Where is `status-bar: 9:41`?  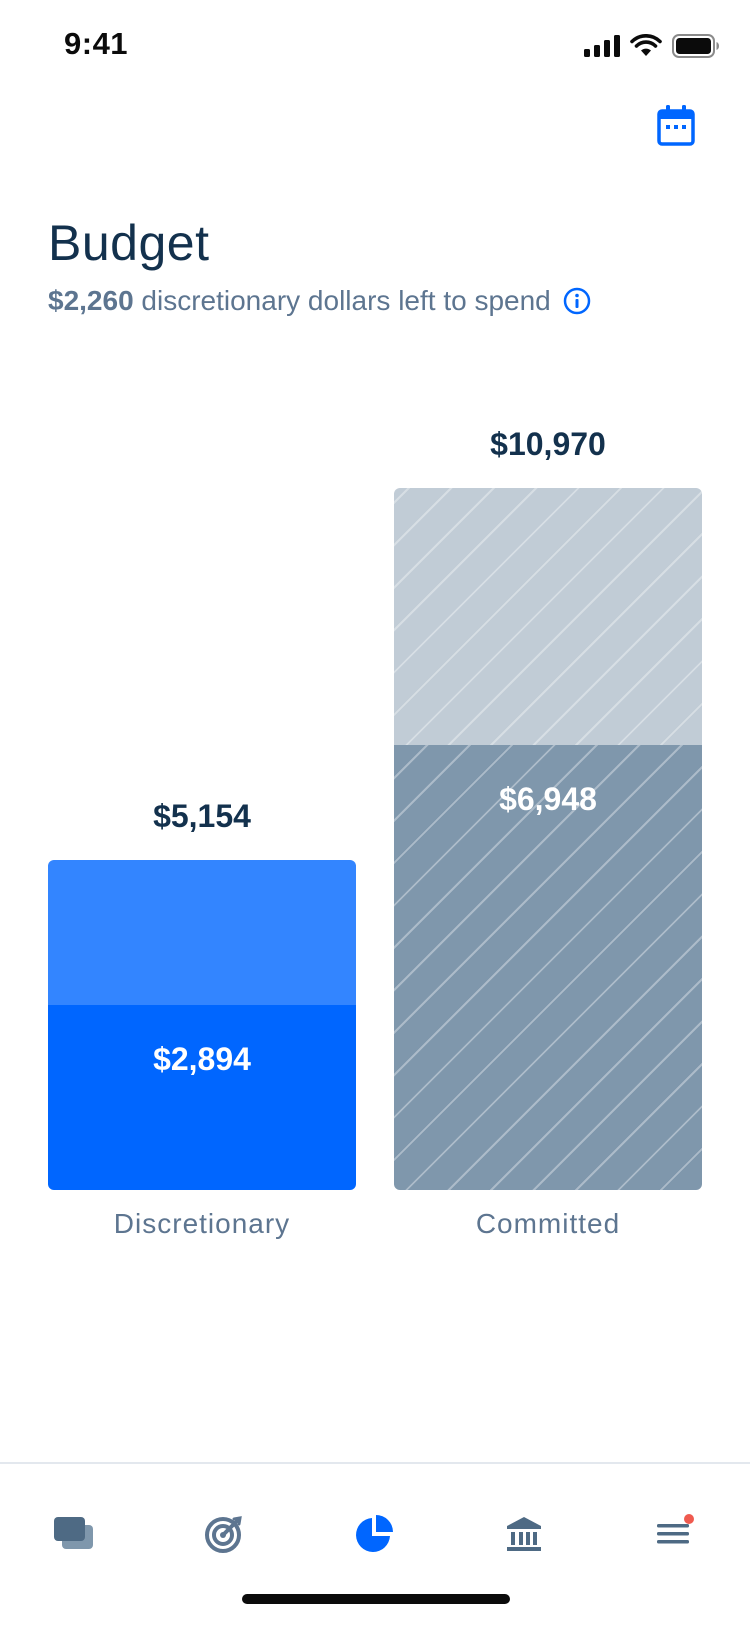
status-bar: 9:41 is located at coordinates (375, 45).